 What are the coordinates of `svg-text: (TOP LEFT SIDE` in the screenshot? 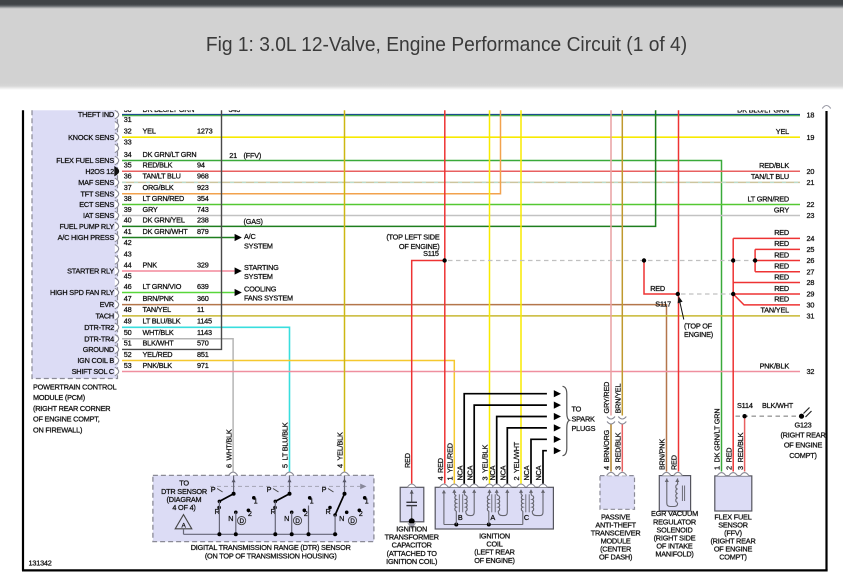 It's located at (412, 236).